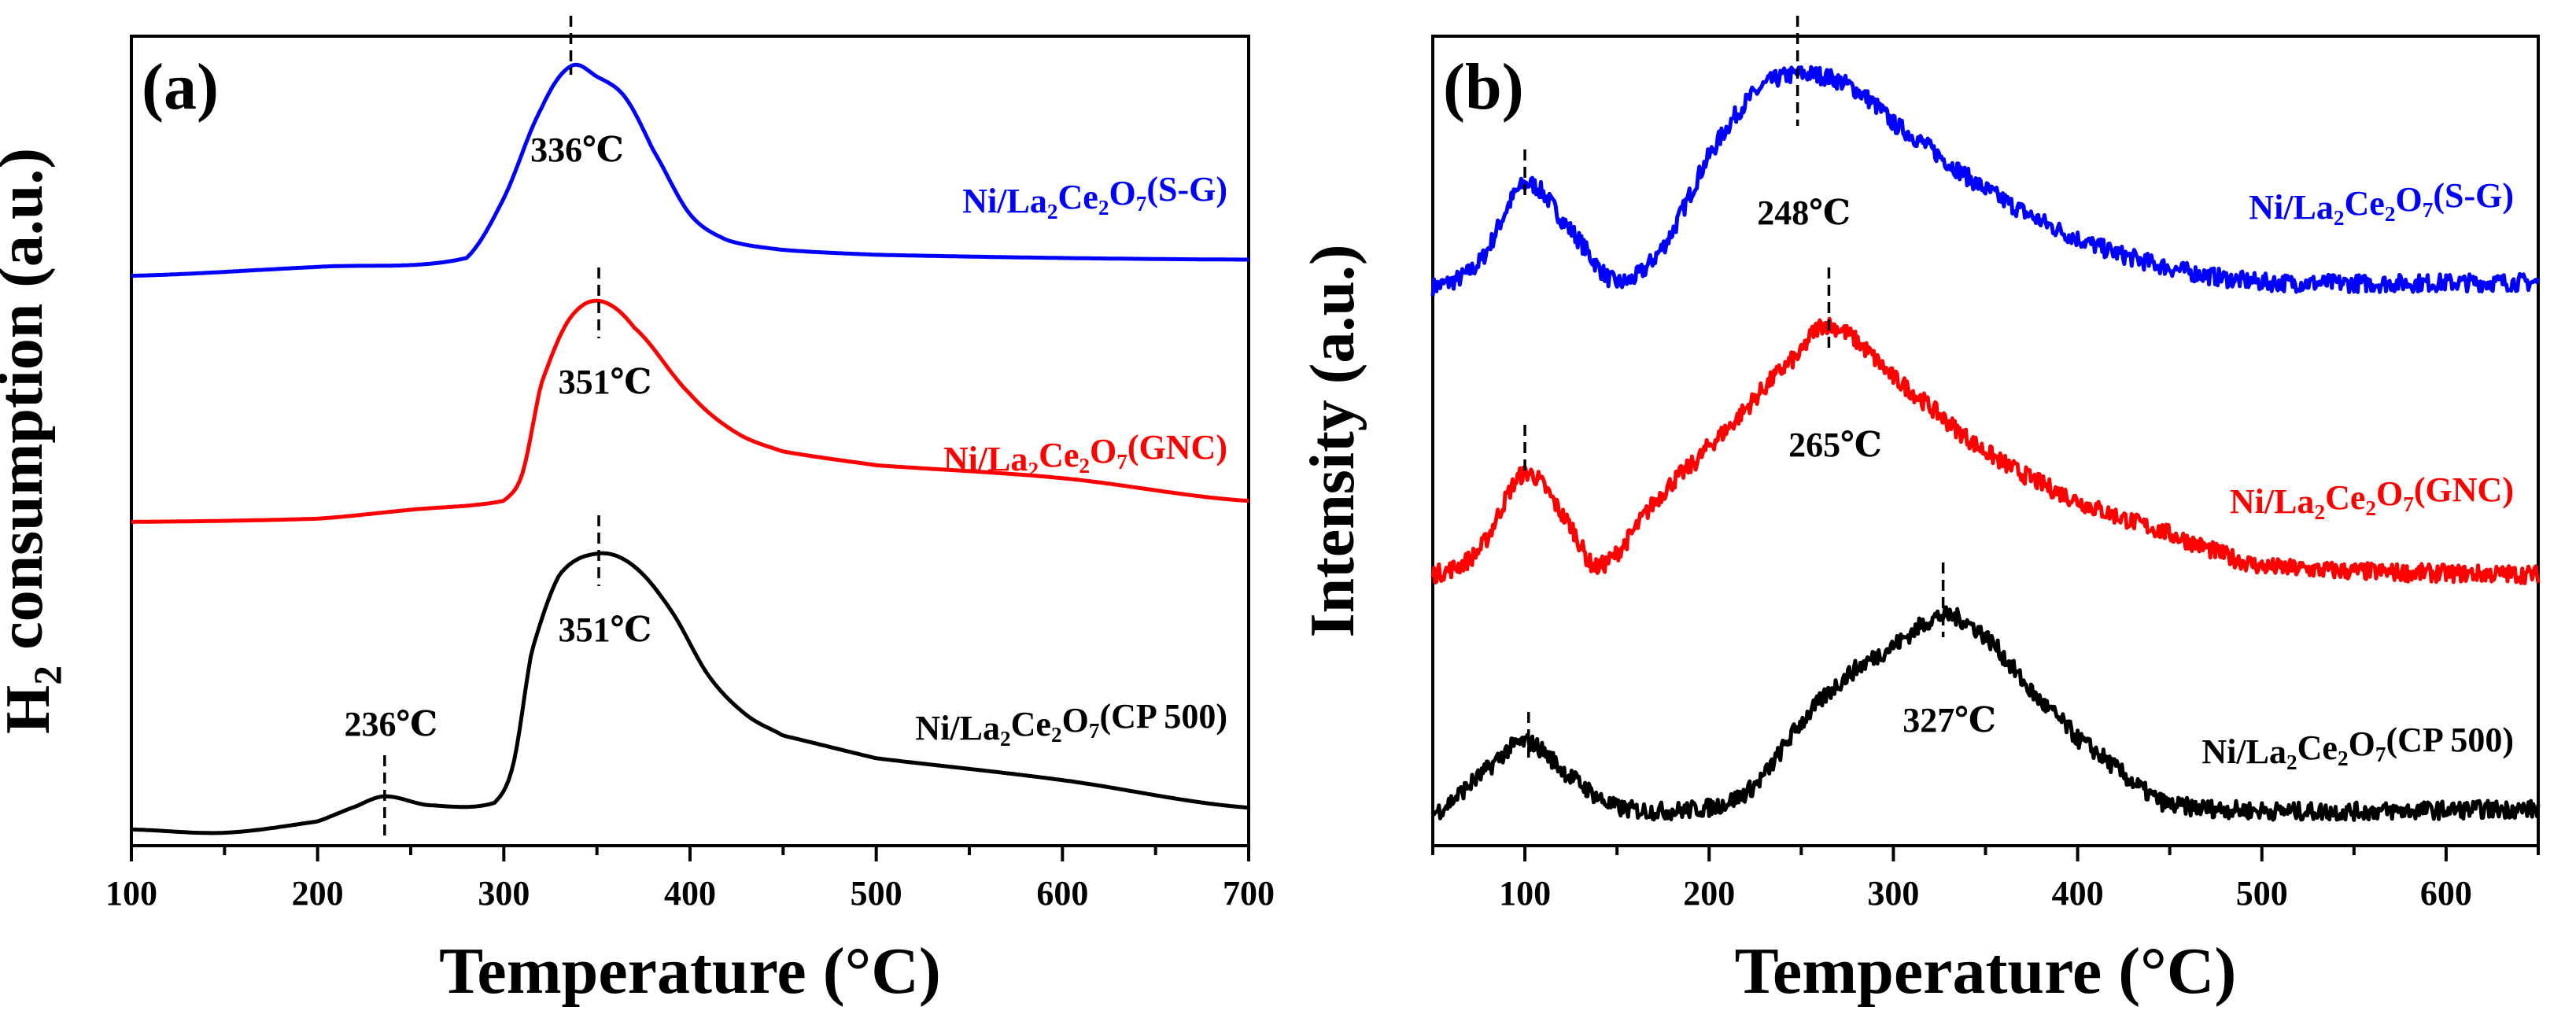  Describe the element at coordinates (1804, 213) in the screenshot. I see `peak-annotation: 248℃` at that location.